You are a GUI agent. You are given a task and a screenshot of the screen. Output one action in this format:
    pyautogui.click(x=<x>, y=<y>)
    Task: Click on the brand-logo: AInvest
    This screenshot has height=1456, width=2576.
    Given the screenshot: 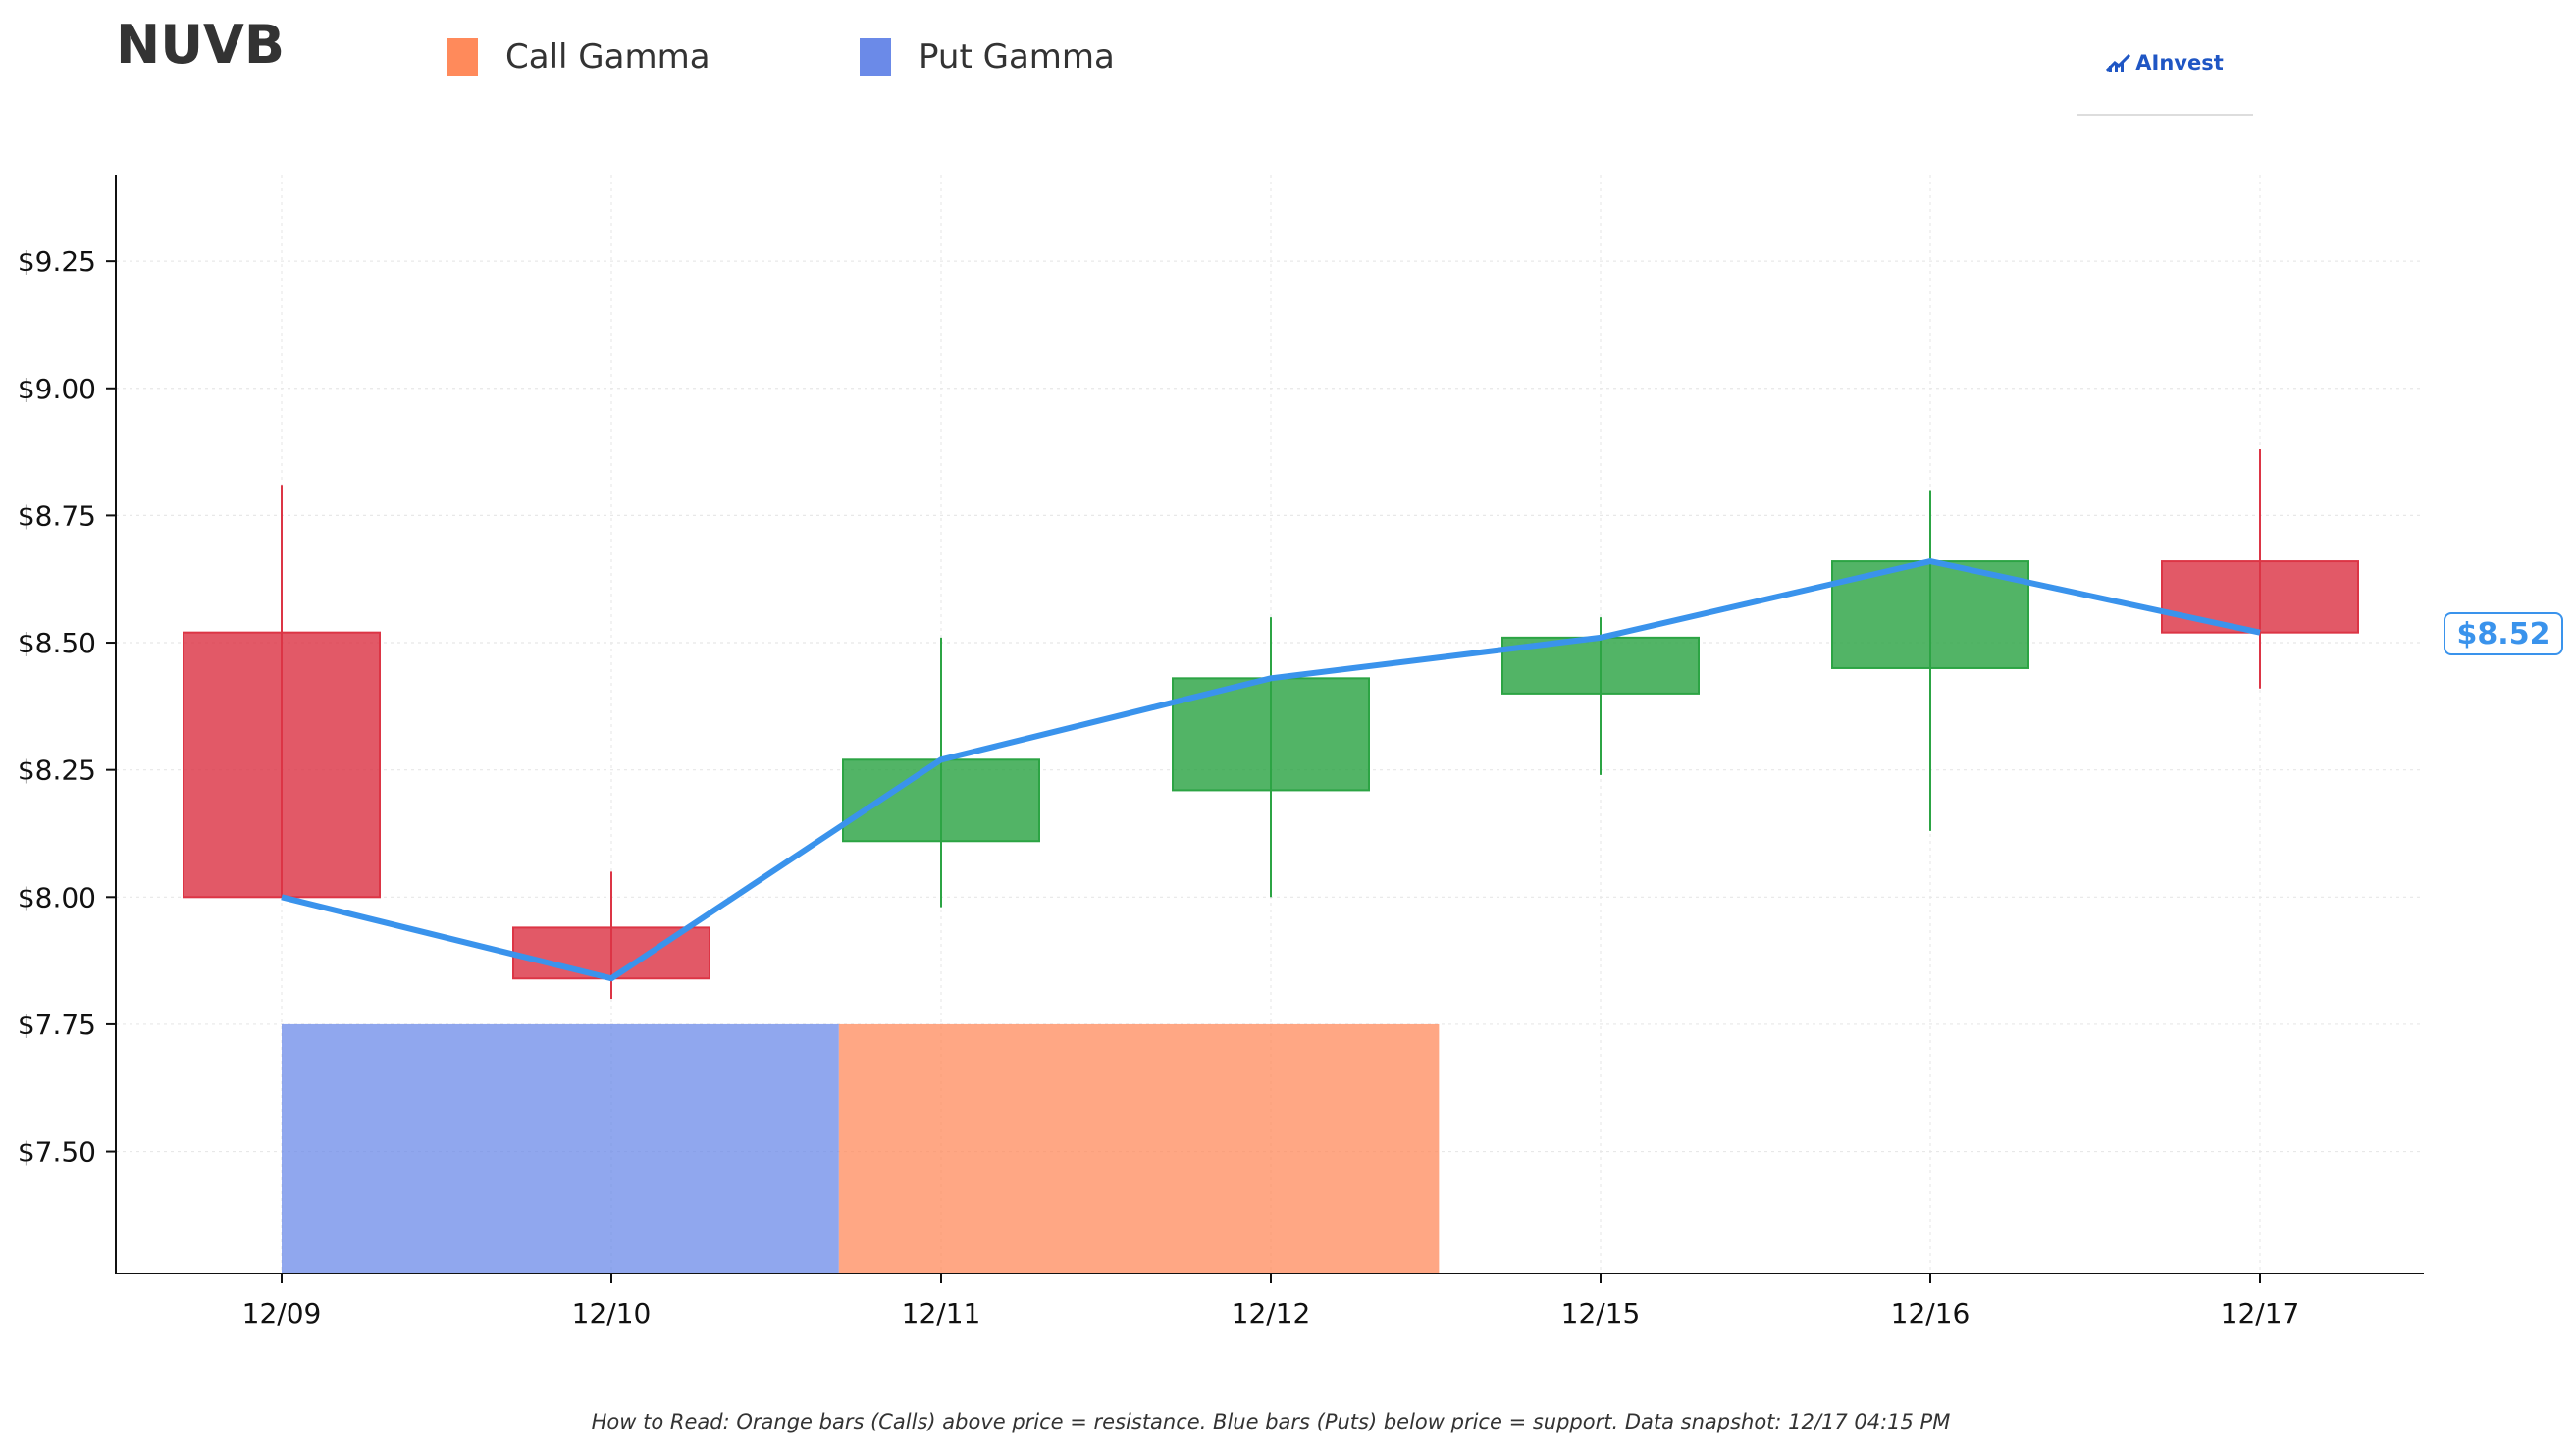 What is the action you would take?
    pyautogui.click(x=2165, y=77)
    